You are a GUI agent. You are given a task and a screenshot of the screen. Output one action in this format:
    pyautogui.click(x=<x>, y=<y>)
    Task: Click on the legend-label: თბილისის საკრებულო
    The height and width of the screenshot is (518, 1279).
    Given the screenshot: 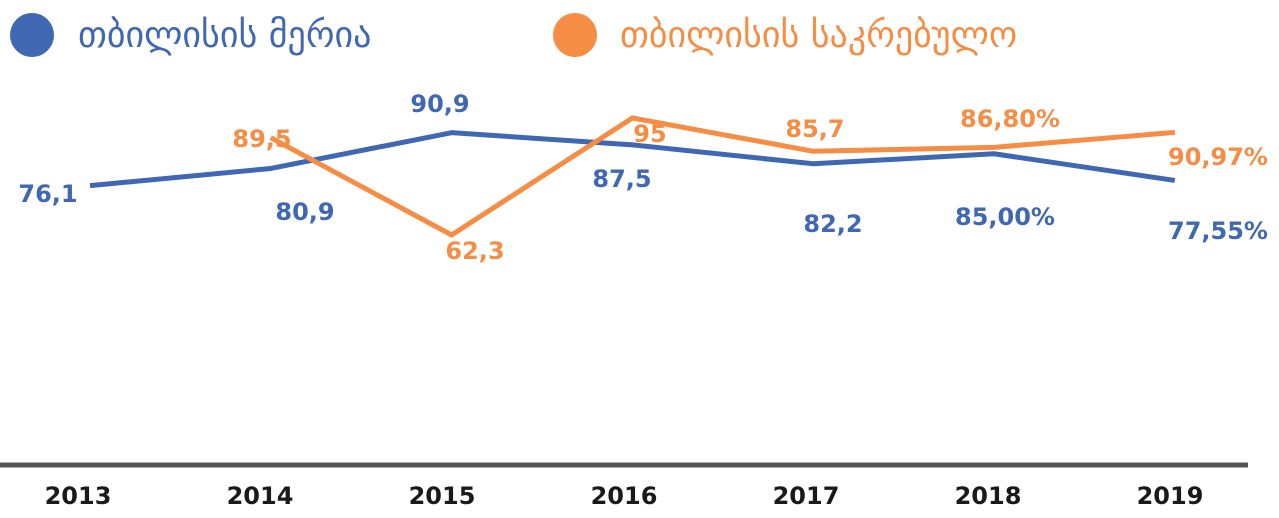 What is the action you would take?
    pyautogui.click(x=818, y=35)
    